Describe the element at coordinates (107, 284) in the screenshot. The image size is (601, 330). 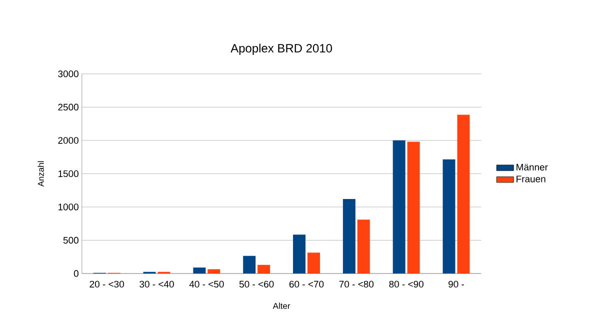
I see `x-tick-label: 20 - <30` at that location.